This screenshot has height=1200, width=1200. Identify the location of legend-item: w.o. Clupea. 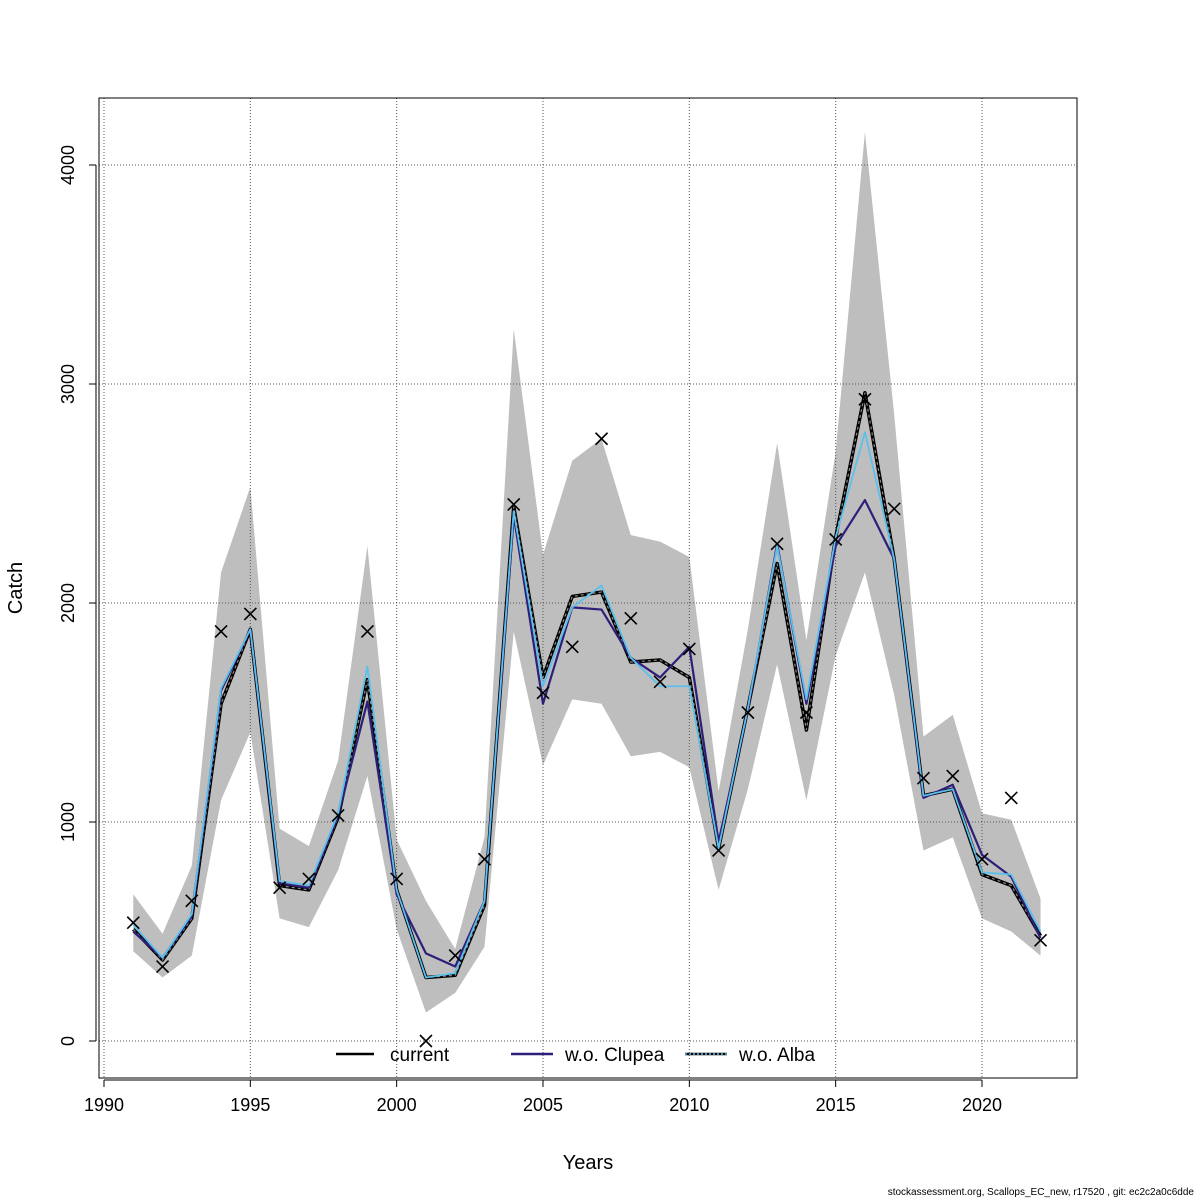
(588, 1055).